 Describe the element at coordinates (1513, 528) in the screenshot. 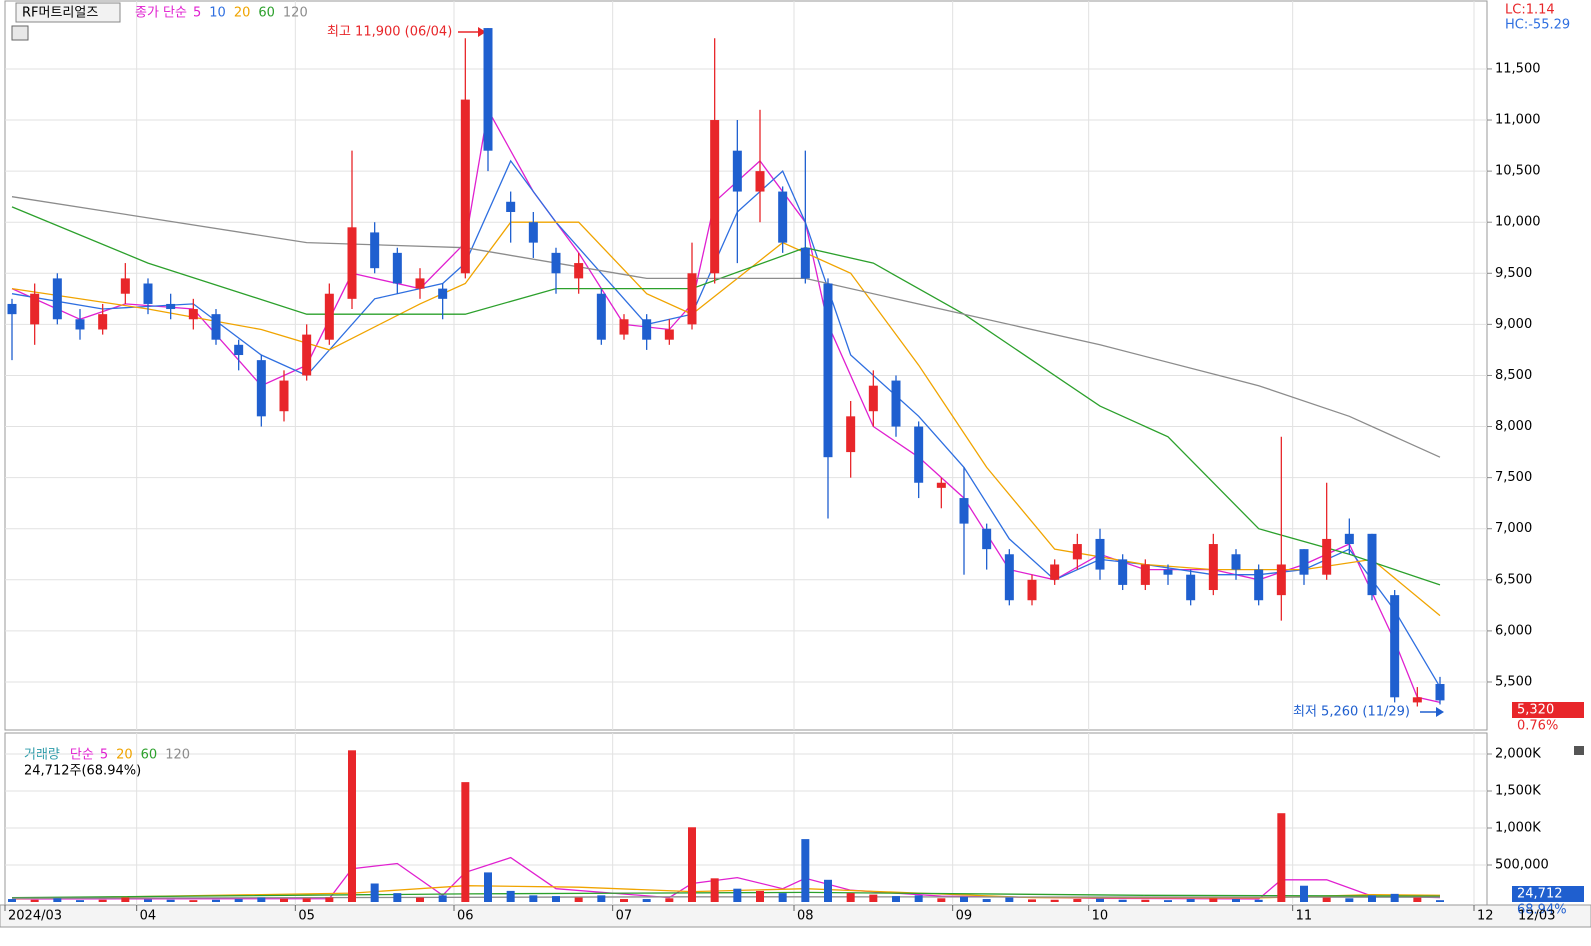

I see `y-tick-label: 7,000` at that location.